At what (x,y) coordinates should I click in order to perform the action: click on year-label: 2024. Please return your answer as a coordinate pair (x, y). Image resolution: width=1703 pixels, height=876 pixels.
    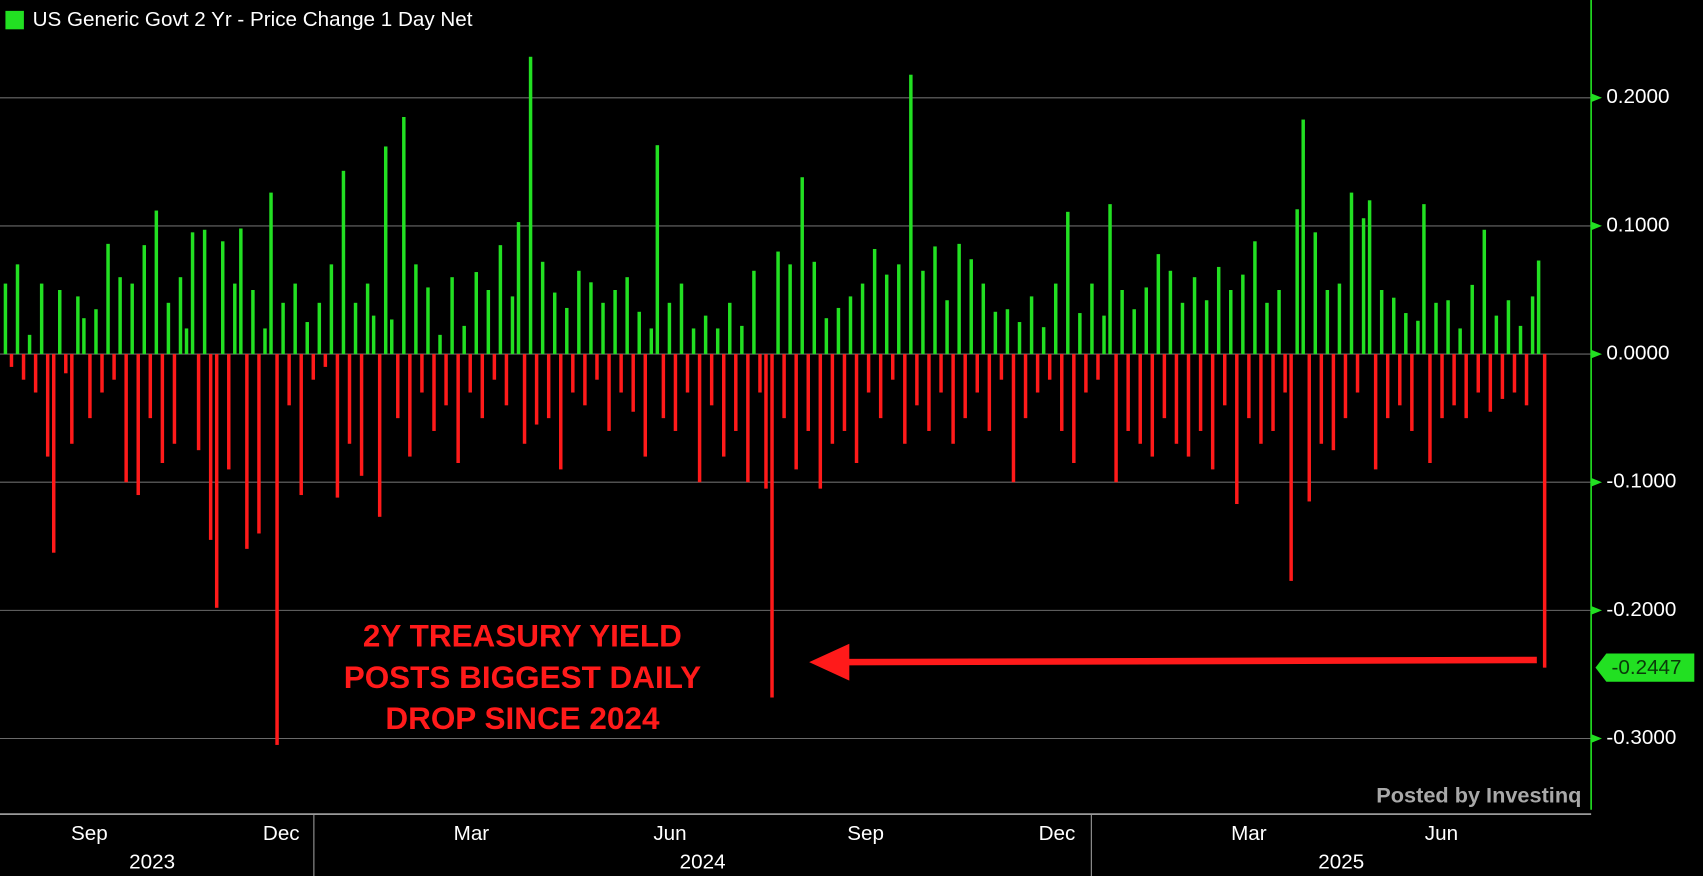
    Looking at the image, I should click on (703, 861).